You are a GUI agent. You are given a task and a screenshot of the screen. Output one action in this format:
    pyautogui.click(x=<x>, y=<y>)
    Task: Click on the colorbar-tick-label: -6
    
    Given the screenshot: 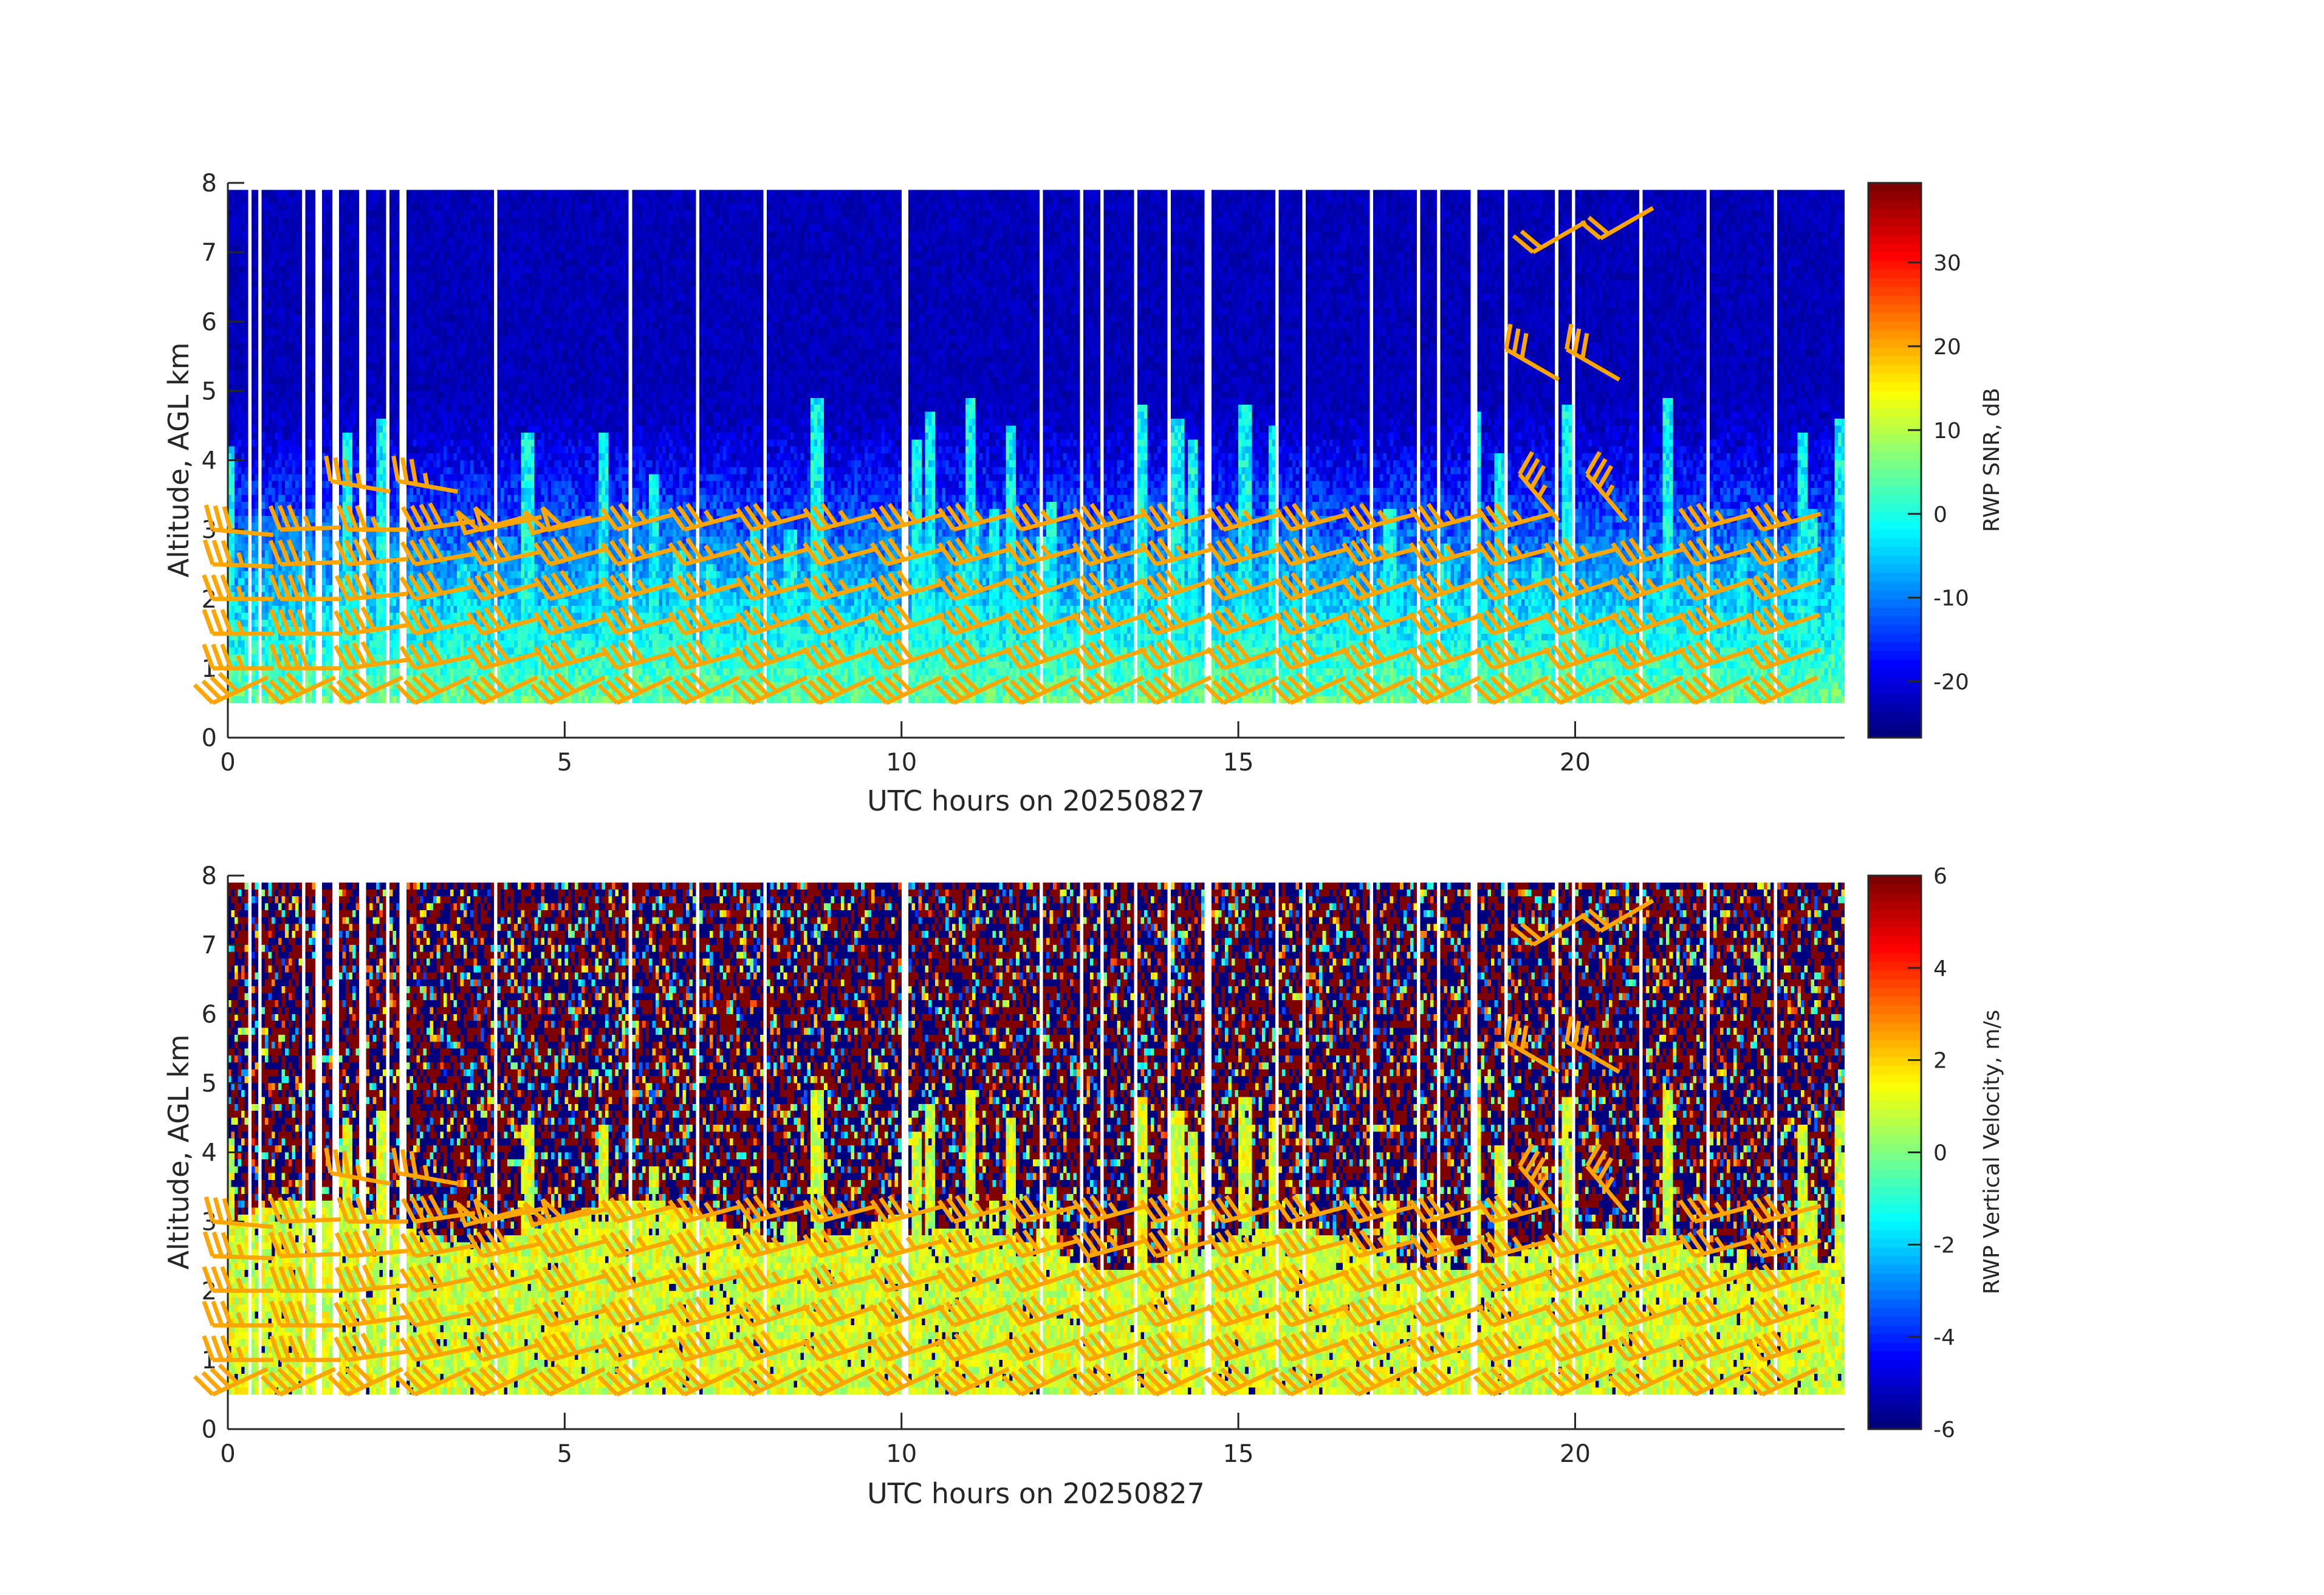 What is the action you would take?
    pyautogui.click(x=1944, y=1430)
    